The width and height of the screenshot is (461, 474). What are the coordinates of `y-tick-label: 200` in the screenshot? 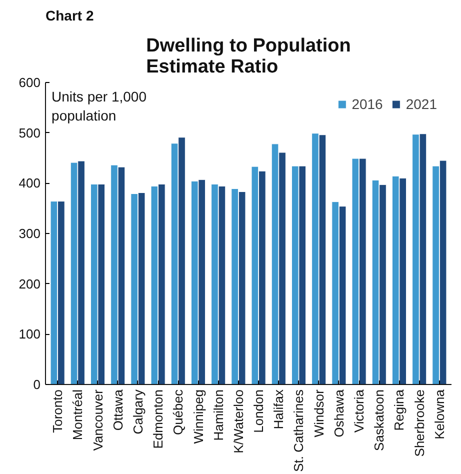 It's located at (29, 284).